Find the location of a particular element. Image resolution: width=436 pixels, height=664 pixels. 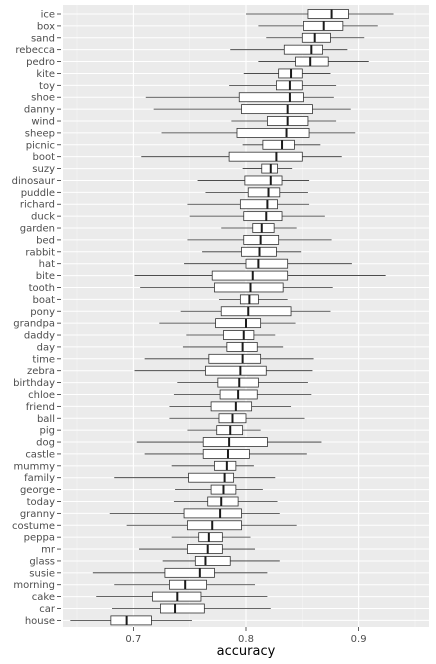

category-label: chloe is located at coordinates (41, 395).